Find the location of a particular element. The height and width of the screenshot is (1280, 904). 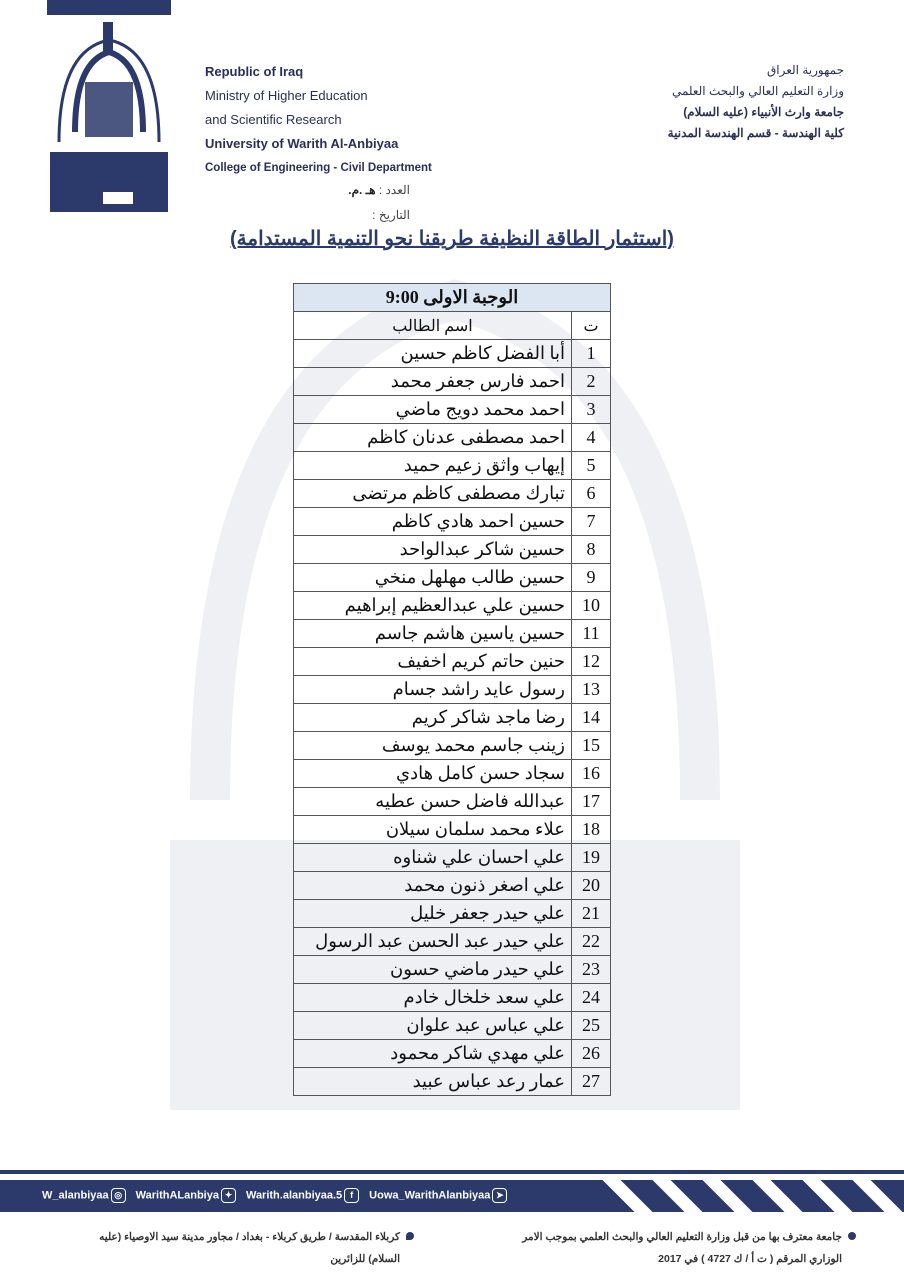

column-header-row: ت اسم الطالب is located at coordinates (452, 325).